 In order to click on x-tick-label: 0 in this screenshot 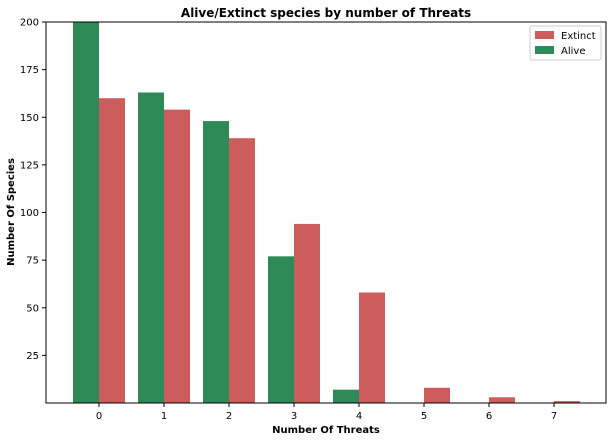, I will do `click(99, 416)`.